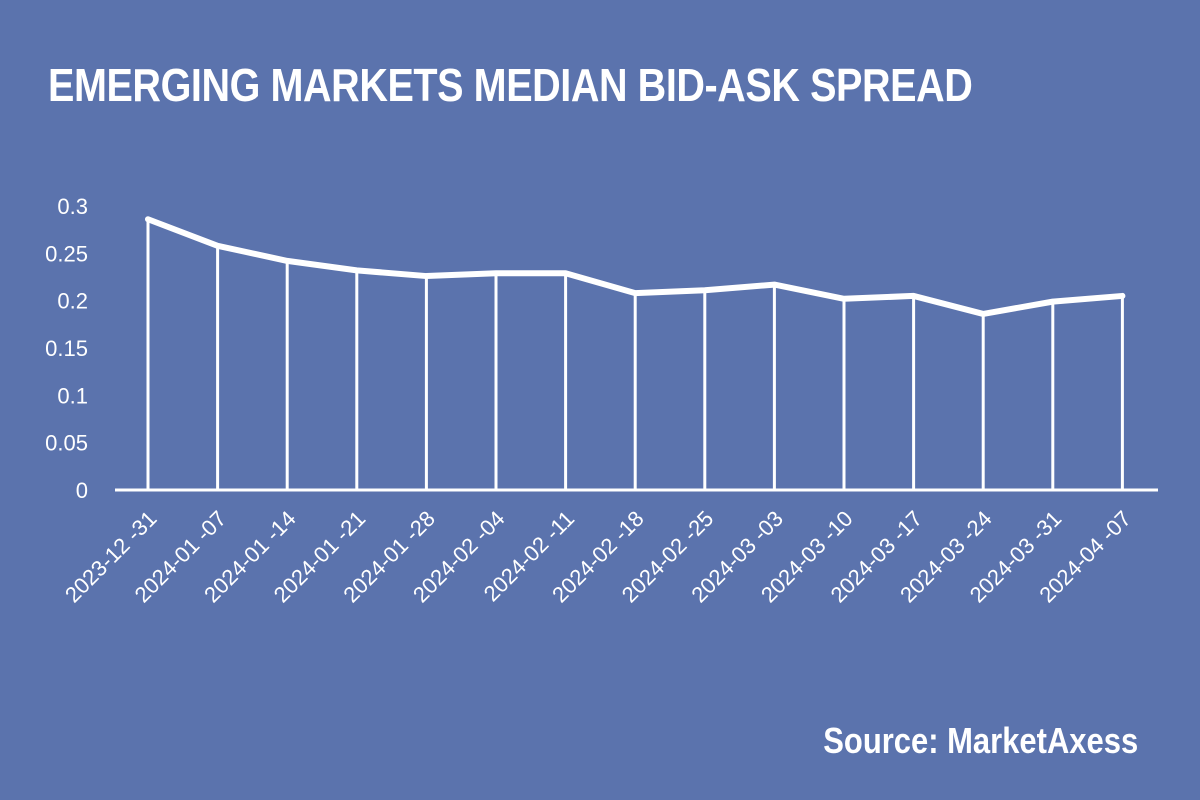  Describe the element at coordinates (72, 395) in the screenshot. I see `y-tick-label: 0.1` at that location.